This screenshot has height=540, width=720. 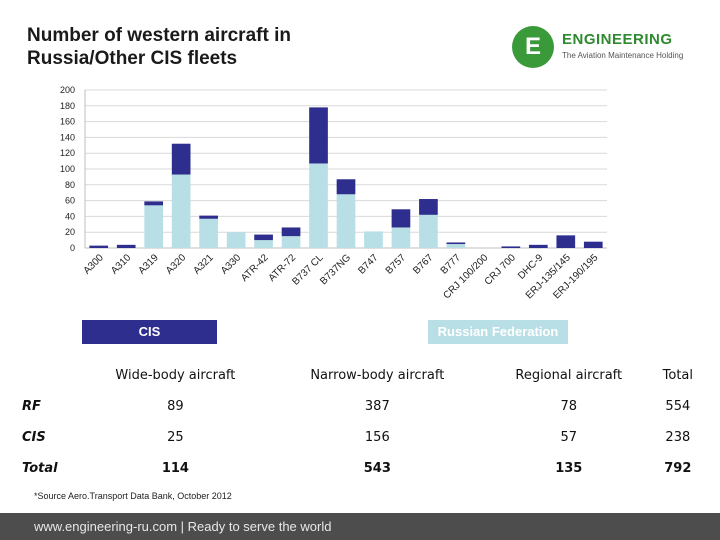 What do you see at coordinates (255, 268) in the screenshot?
I see `x-tick-label: ATR-42` at bounding box center [255, 268].